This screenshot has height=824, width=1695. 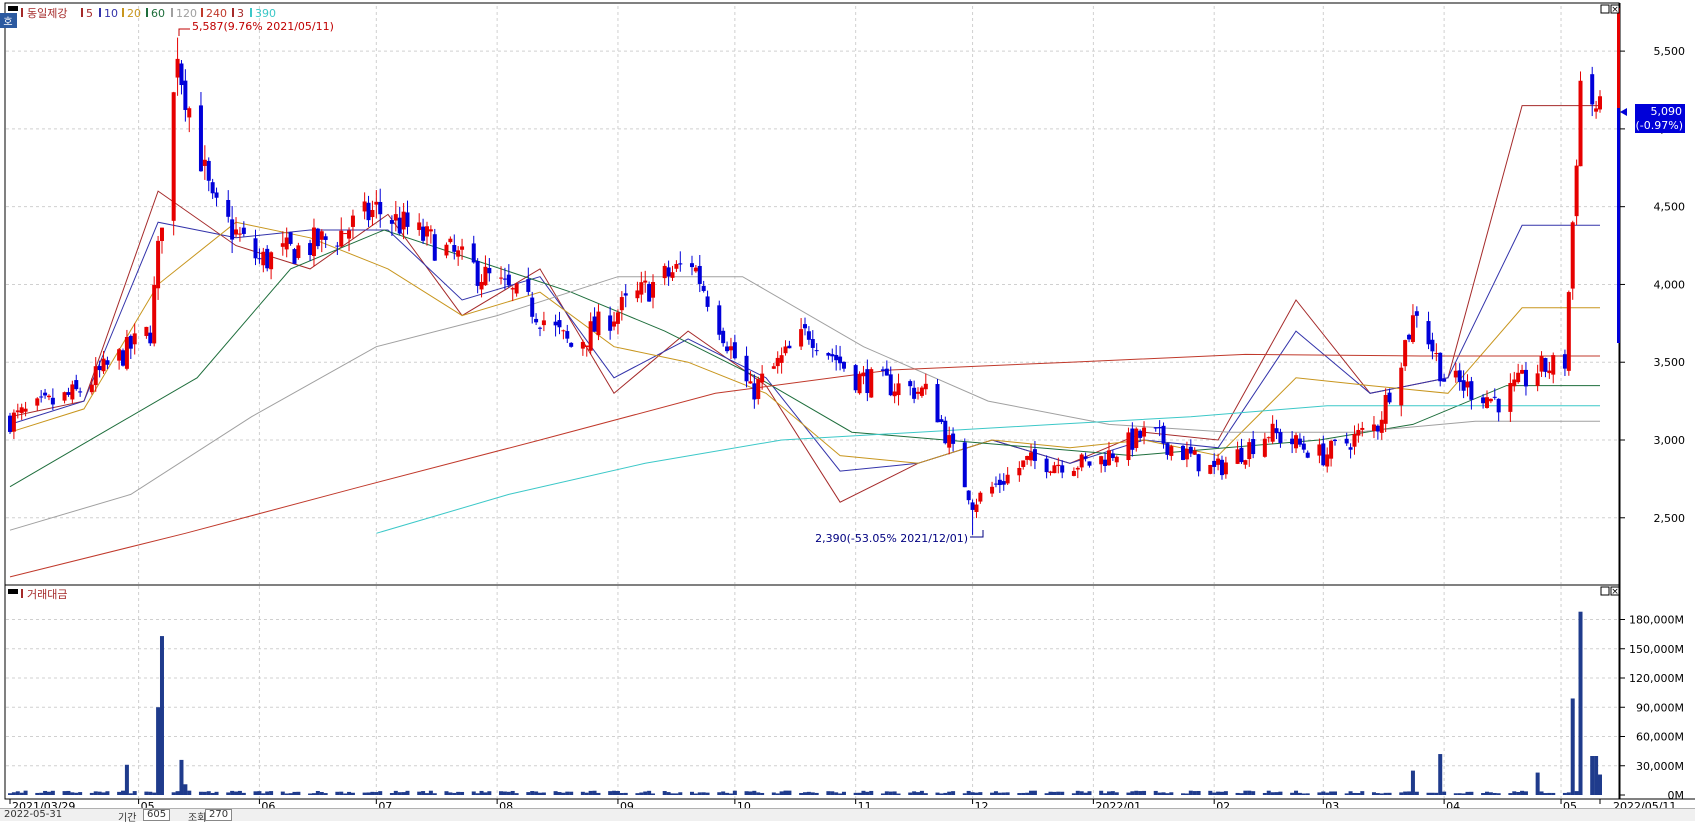 I want to click on volume-panel-buttons: ×, so click(x=1610, y=591).